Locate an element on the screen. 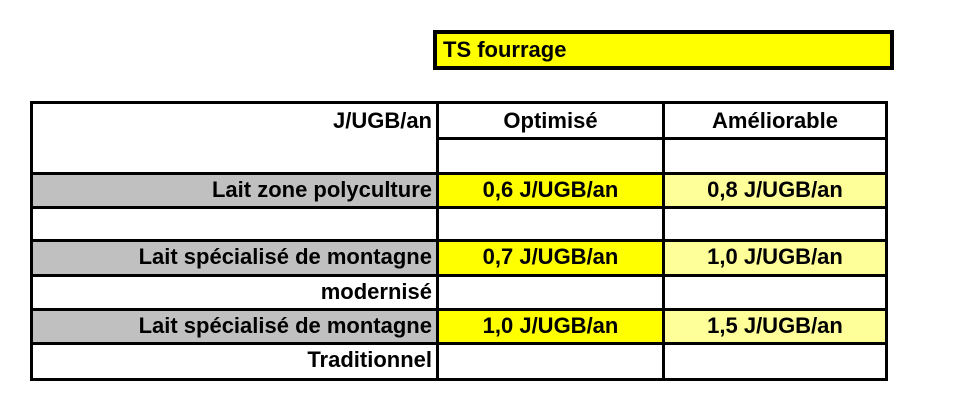  row-traditionnel-ameliorable: 1,5 J/UGB/an is located at coordinates (775, 326).